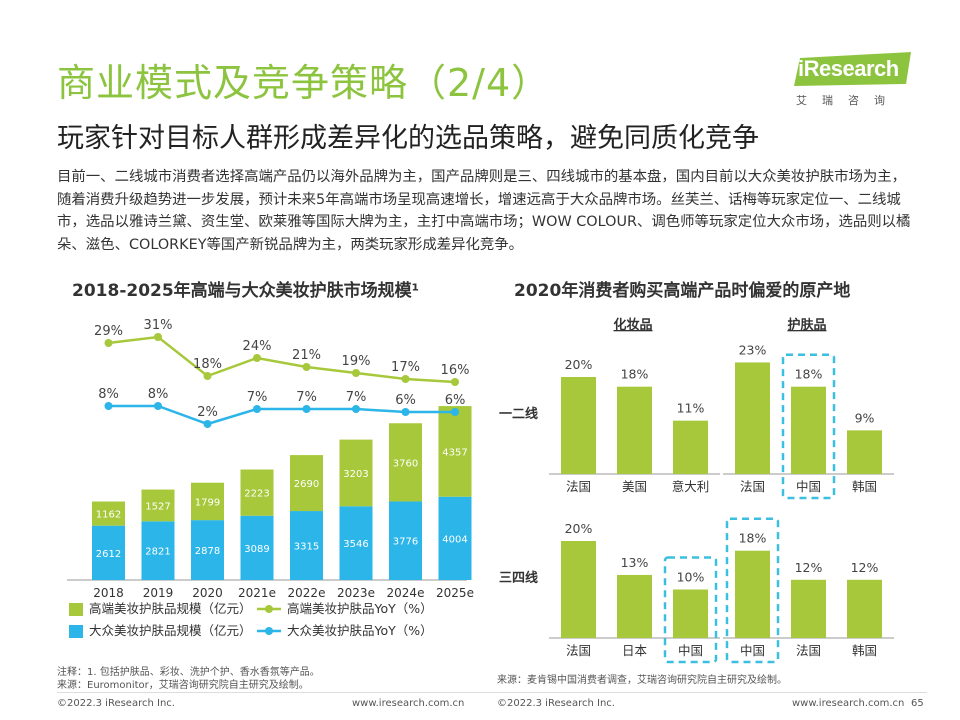 The image size is (960, 720). What do you see at coordinates (157, 506) in the screenshot?
I see `bar-label-high: 1527` at bounding box center [157, 506].